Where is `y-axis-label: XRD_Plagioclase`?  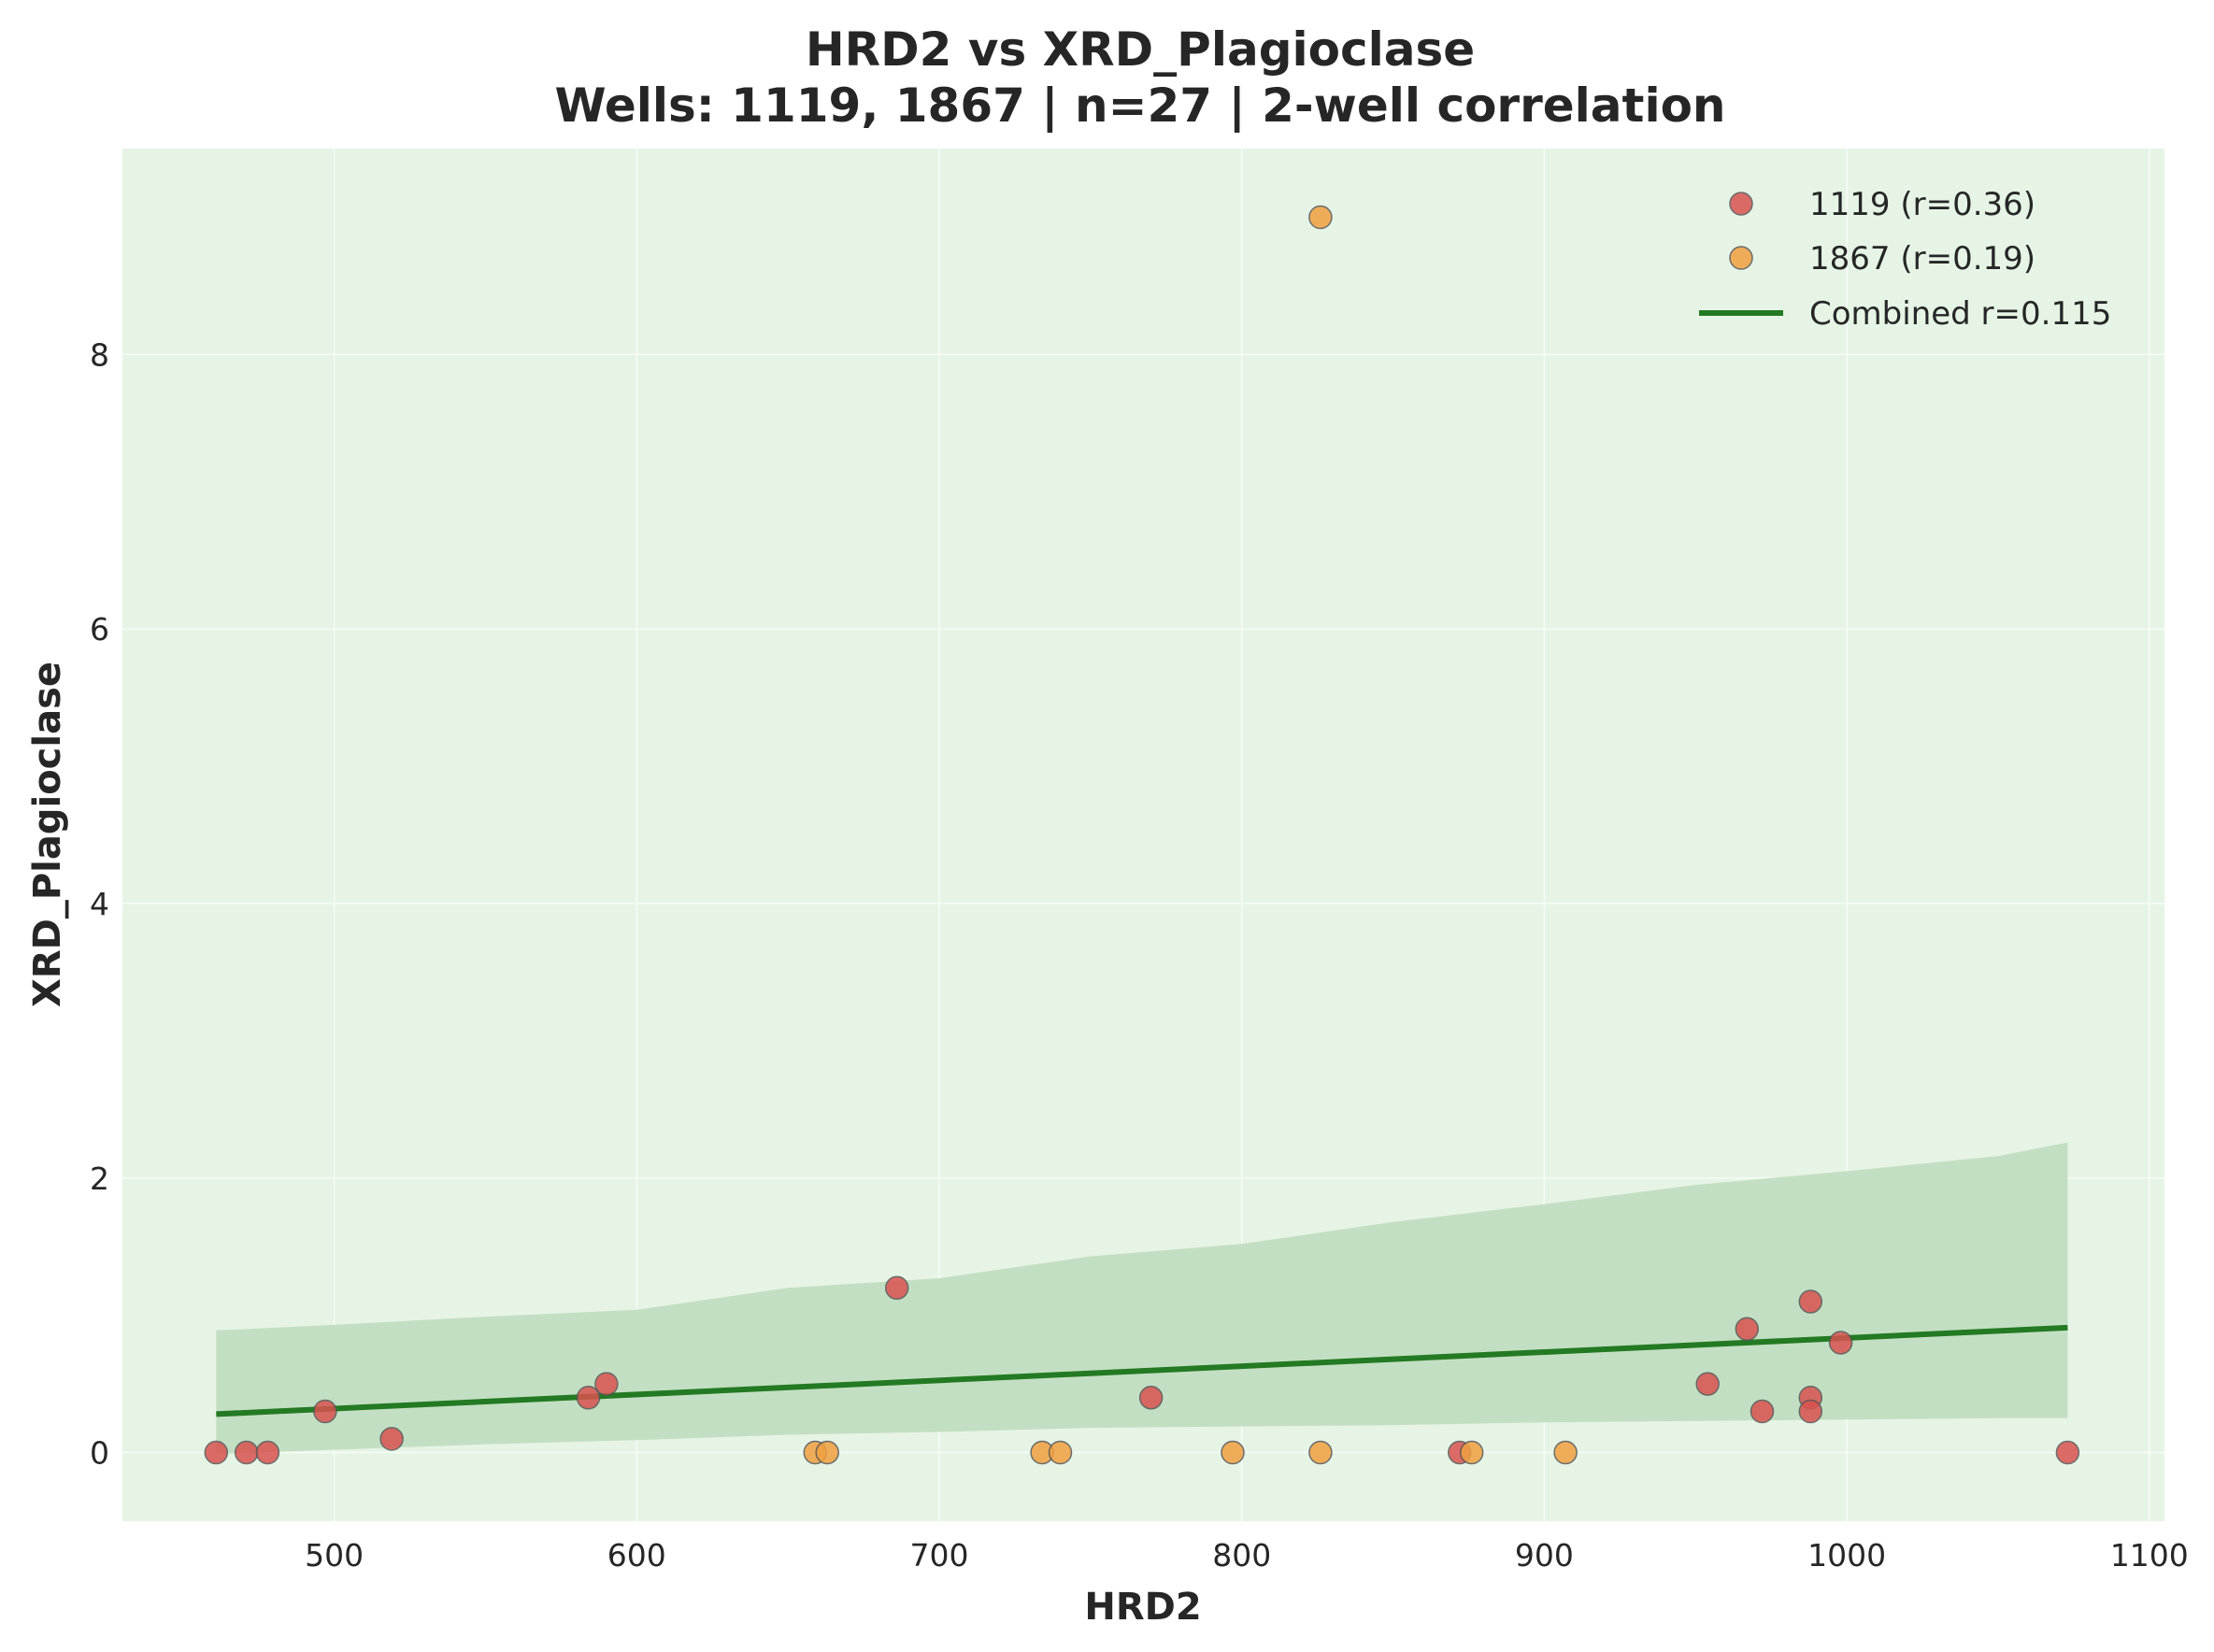
y-axis-label: XRD_Plagioclase is located at coordinates (47, 834).